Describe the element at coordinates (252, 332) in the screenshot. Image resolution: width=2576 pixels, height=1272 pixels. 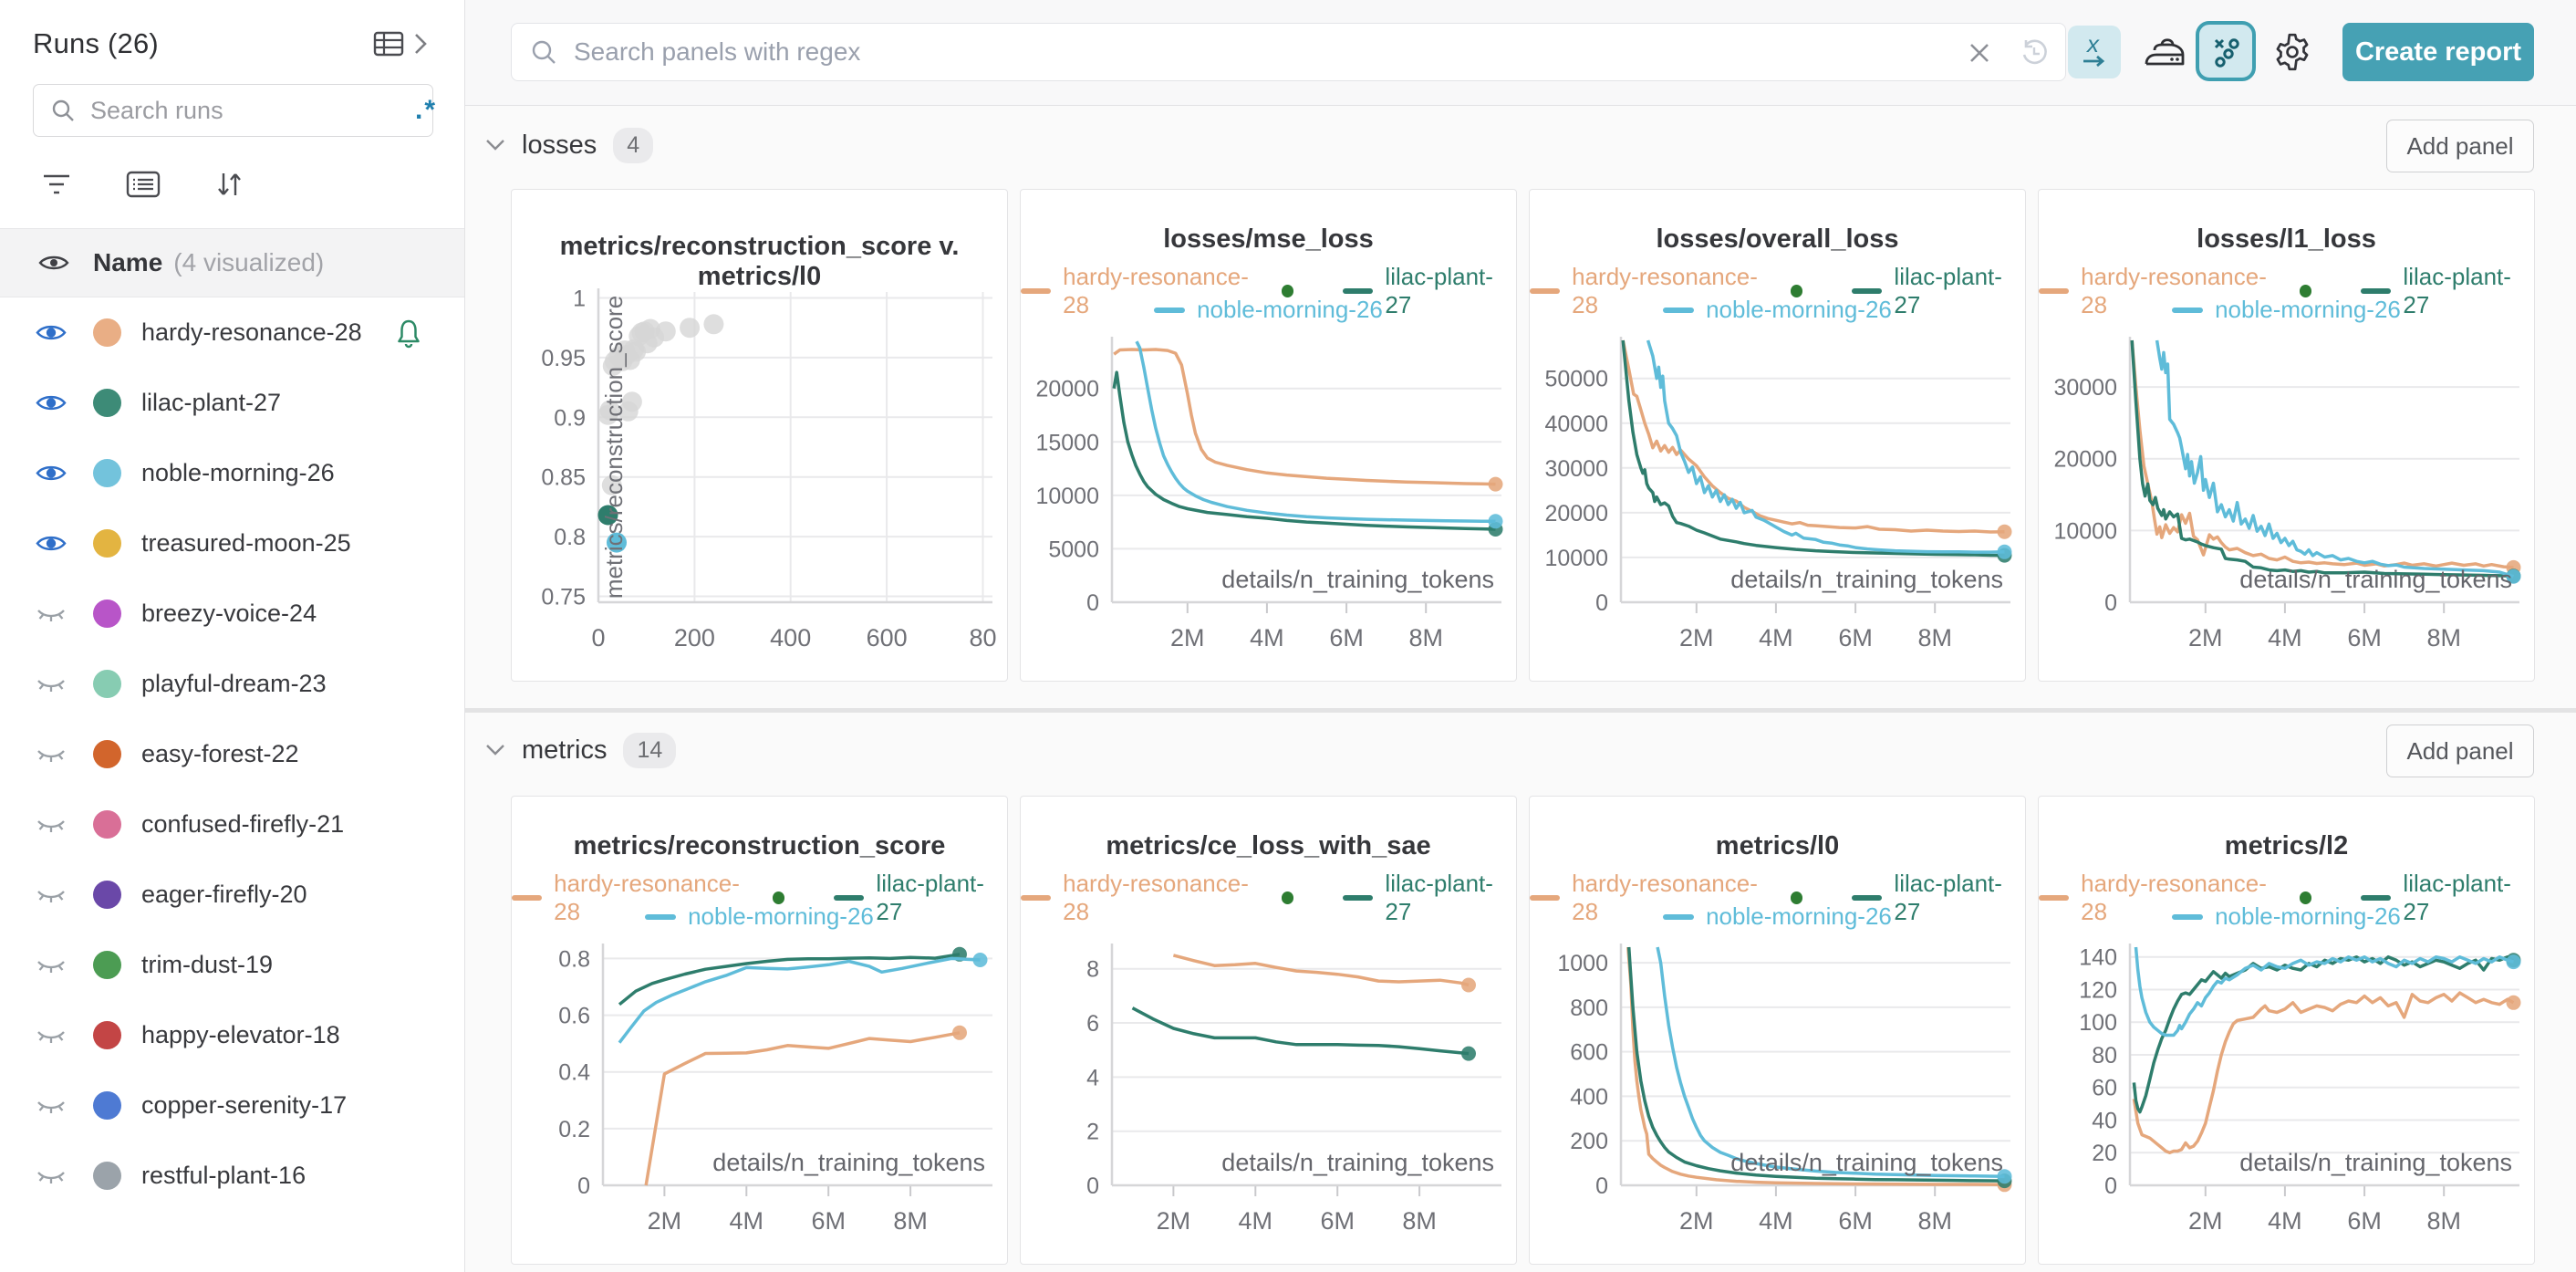
I see `run-name: hardy-resonance-28` at that location.